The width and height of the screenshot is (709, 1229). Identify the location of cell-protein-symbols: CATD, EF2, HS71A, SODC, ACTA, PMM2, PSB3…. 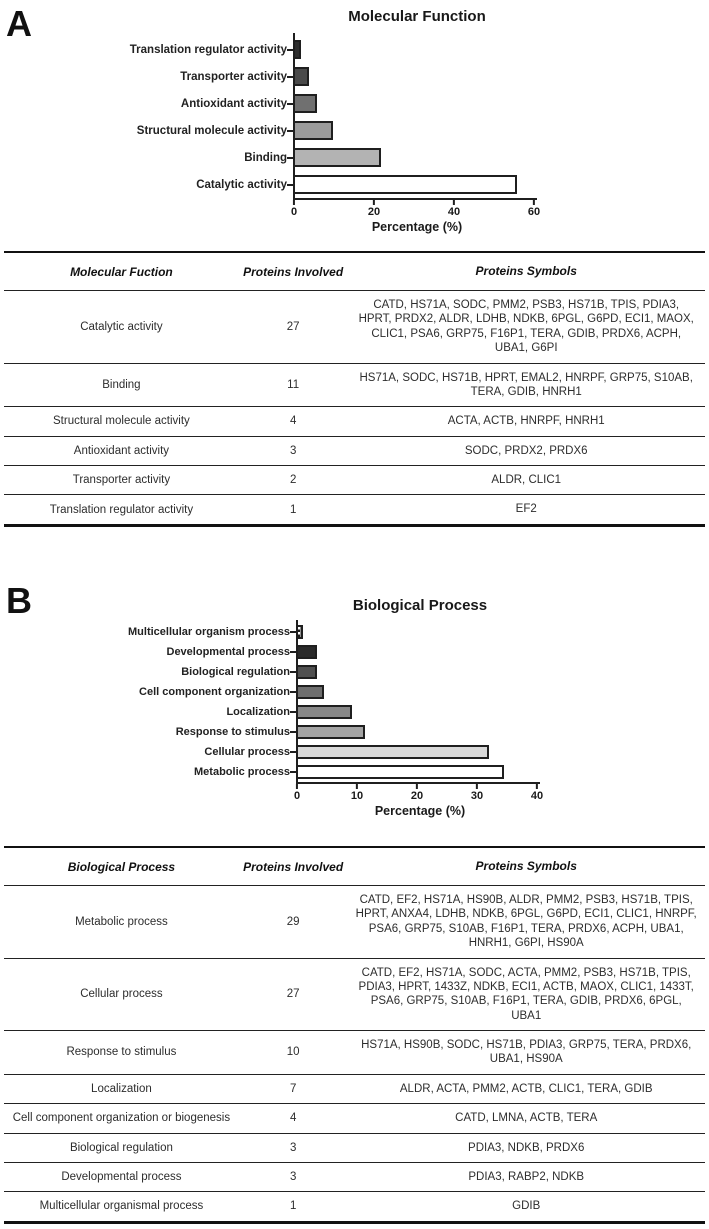
(526, 994).